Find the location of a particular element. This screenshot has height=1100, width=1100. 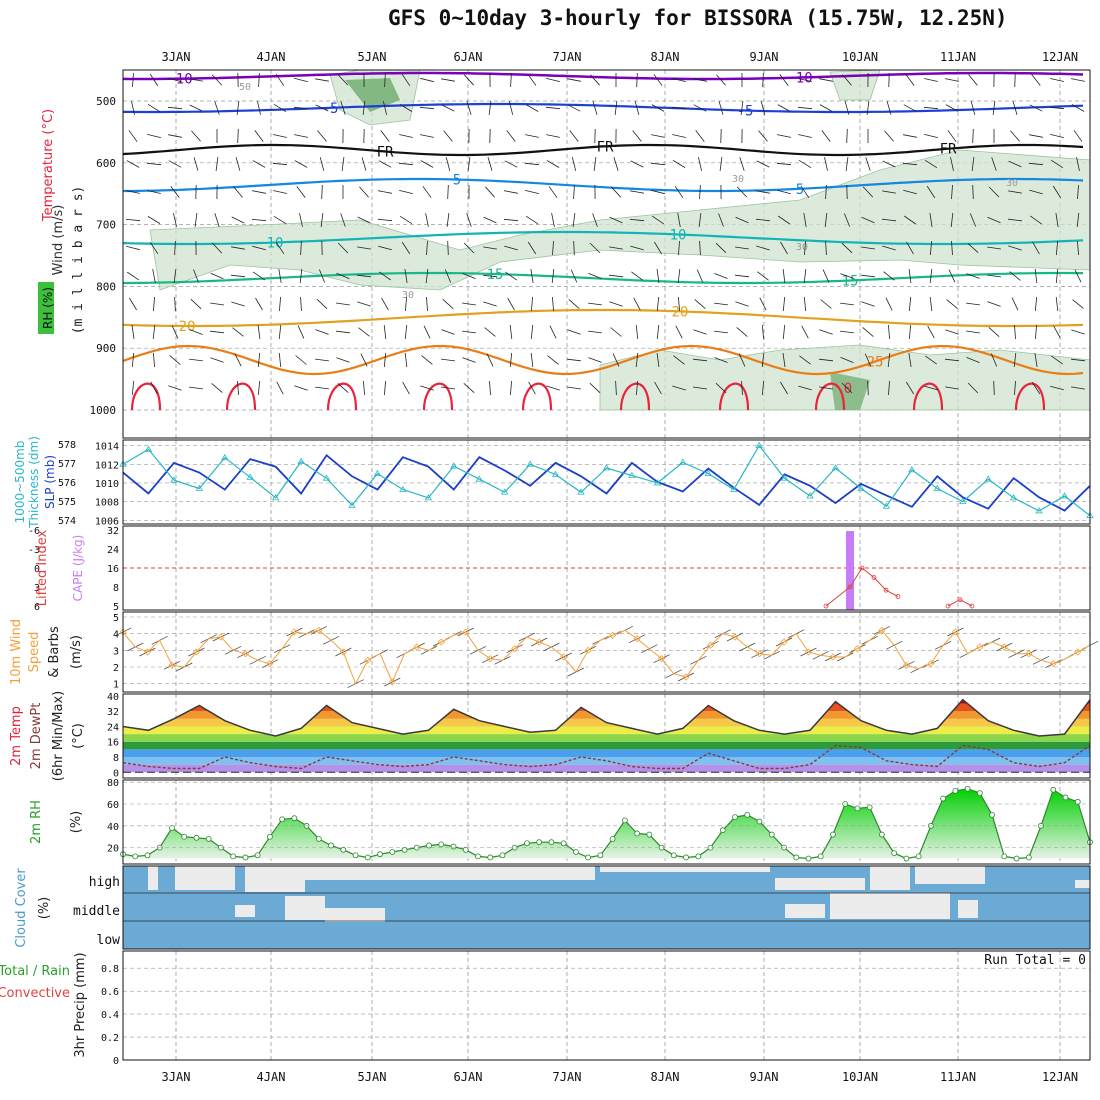

ylabel-temp2m: 2m Temp is located at coordinates (16, 736).